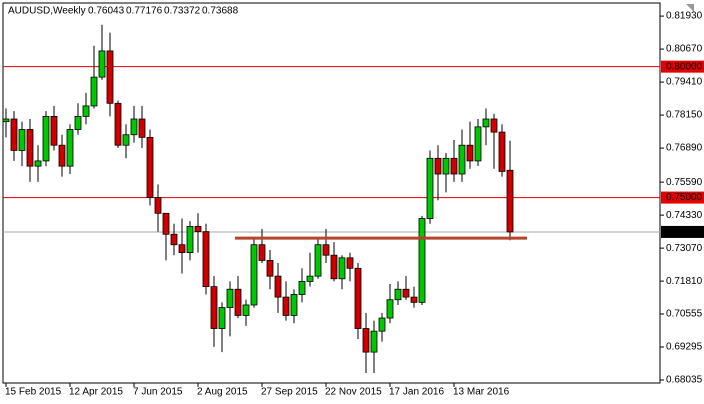  Describe the element at coordinates (33, 392) in the screenshot. I see `x-tick-label: 15 Feb 2015` at that location.